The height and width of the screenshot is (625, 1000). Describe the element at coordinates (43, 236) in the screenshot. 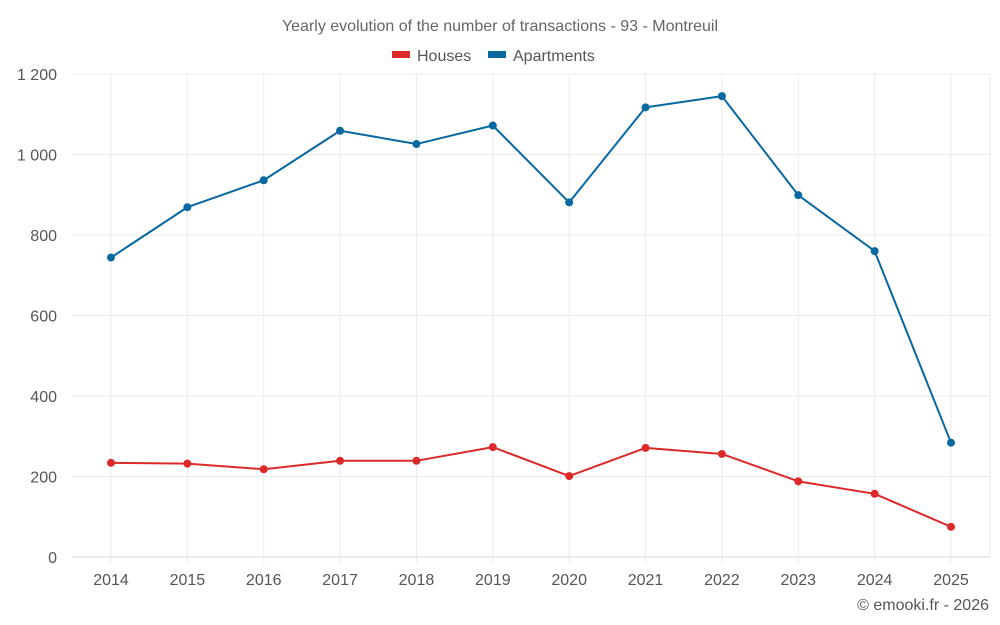

I see `y-tick-label: 800` at that location.